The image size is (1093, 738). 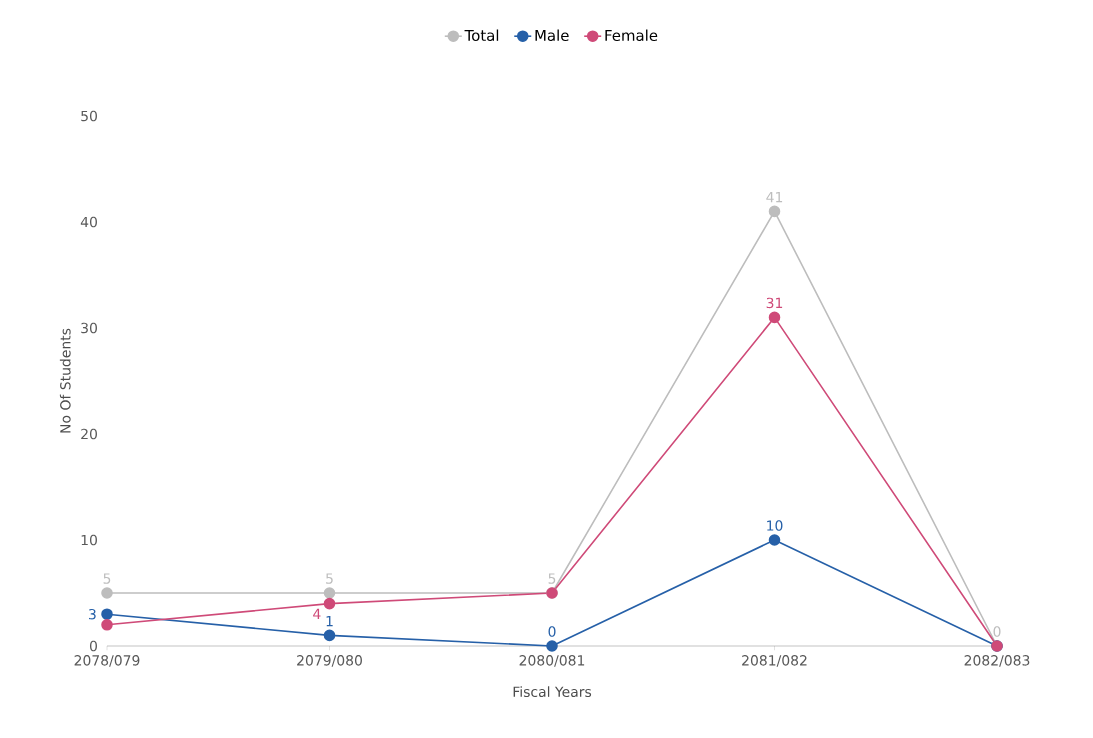 I want to click on y-tick-label: 0, so click(x=93, y=646).